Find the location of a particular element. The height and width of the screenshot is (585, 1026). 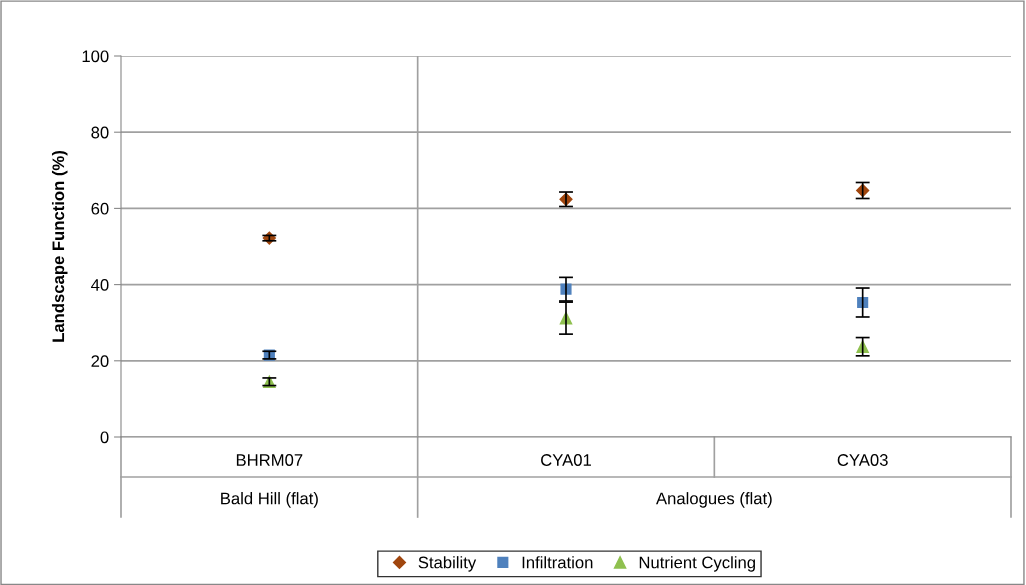

y-tick-label: 60 is located at coordinates (100, 208).